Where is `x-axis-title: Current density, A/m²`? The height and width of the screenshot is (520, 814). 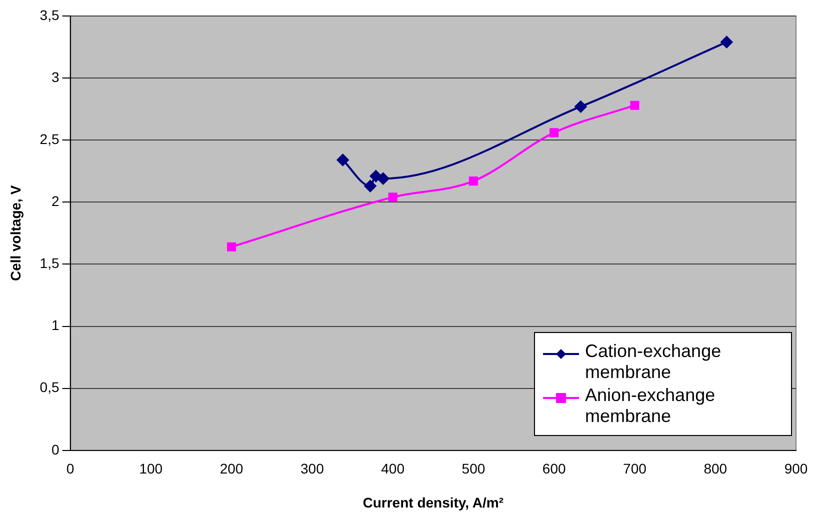
x-axis-title: Current density, A/m² is located at coordinates (433, 502).